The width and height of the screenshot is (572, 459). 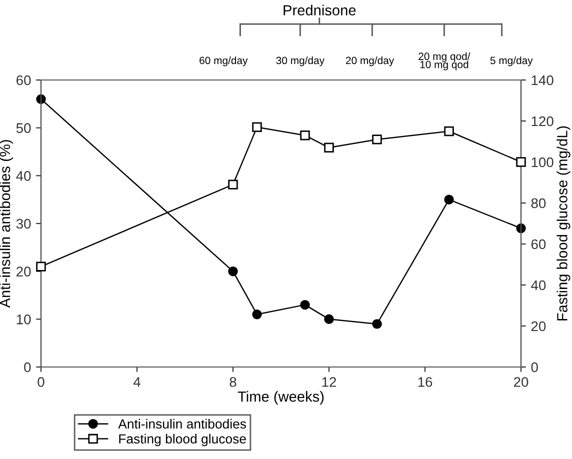 I want to click on y2-tick-label: 0, so click(x=534, y=367).